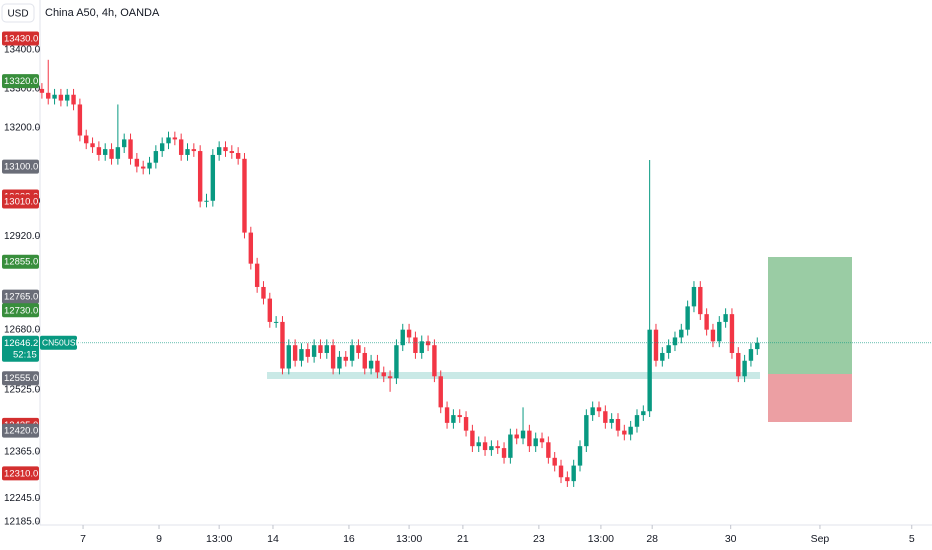 Image resolution: width=932 pixels, height=550 pixels. What do you see at coordinates (810, 398) in the screenshot?
I see `loss-zone` at bounding box center [810, 398].